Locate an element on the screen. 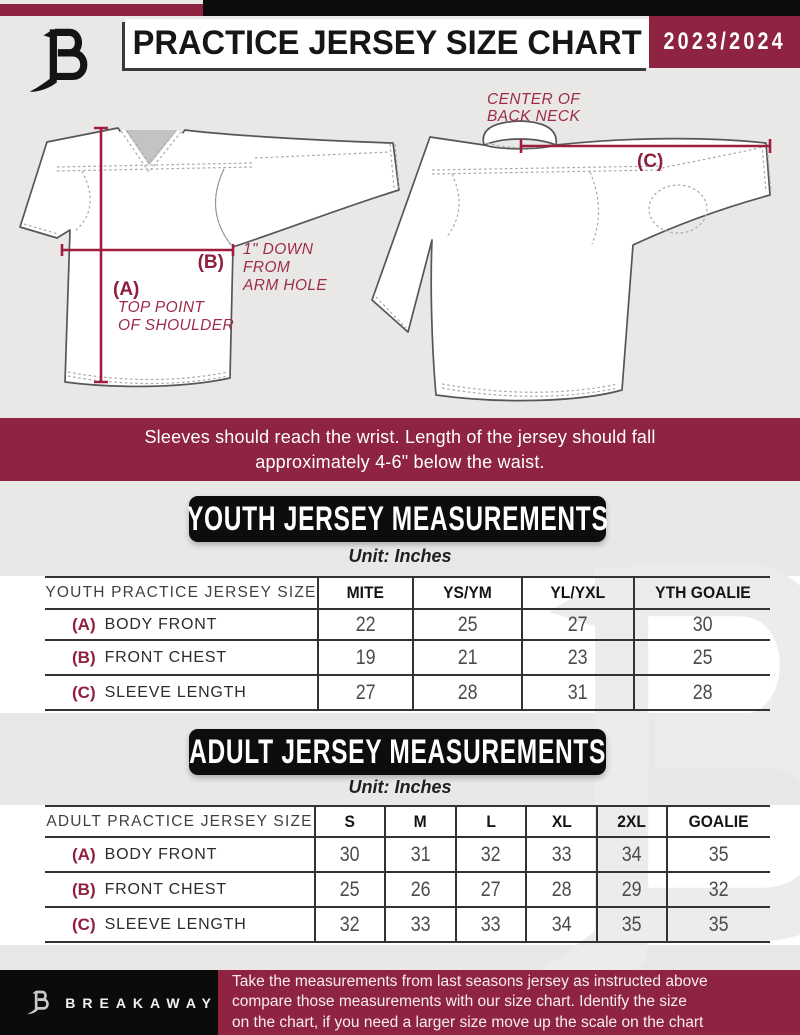  adult-value-cell: 31 is located at coordinates (419, 855).